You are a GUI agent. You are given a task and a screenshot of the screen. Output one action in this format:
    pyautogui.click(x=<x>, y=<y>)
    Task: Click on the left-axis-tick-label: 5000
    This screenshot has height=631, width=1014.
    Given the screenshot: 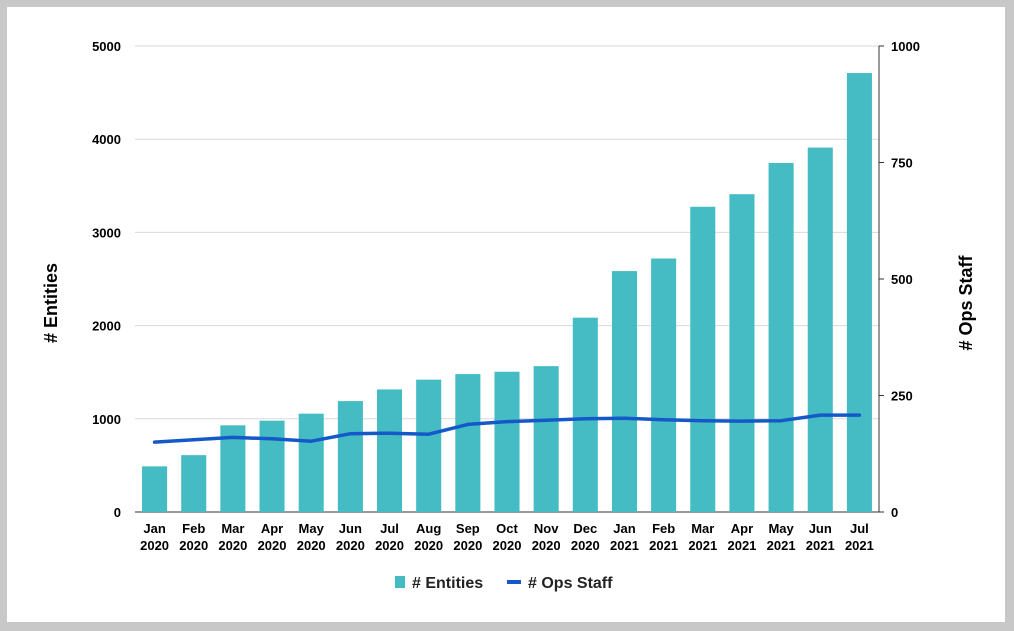 What is the action you would take?
    pyautogui.click(x=106, y=46)
    